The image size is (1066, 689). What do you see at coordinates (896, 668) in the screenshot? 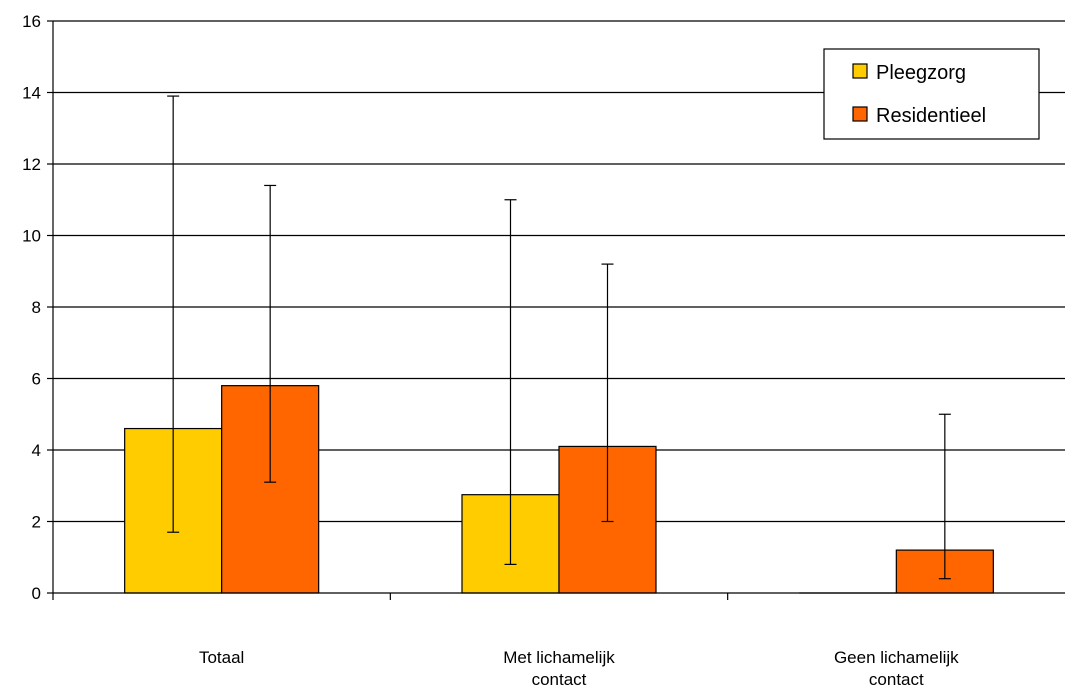
I see `category-label: Geen lichamelijk contact` at bounding box center [896, 668].